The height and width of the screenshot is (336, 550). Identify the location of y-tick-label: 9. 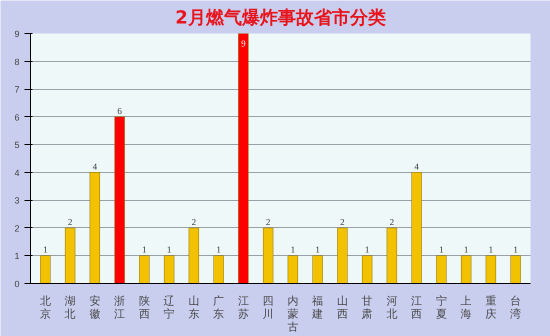
(17, 34).